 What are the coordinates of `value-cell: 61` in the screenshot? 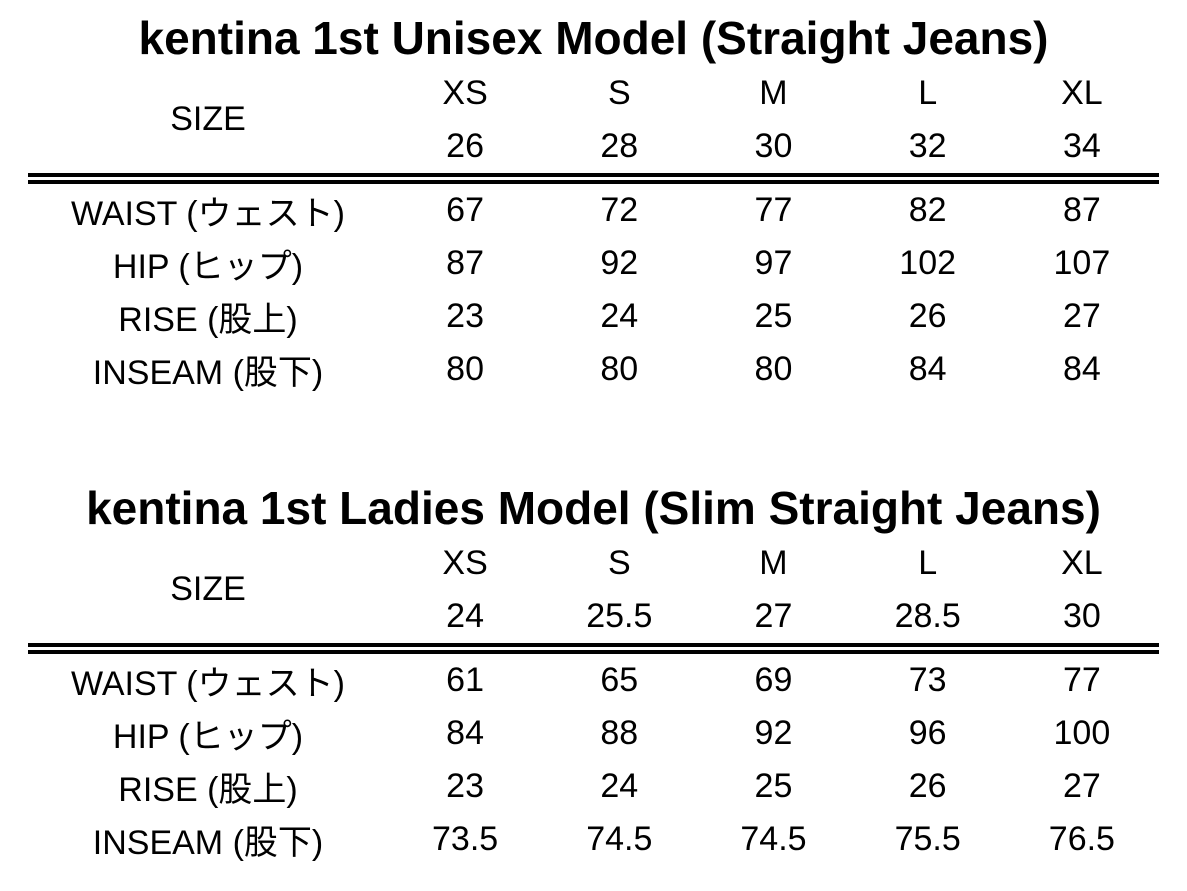 It's located at (465, 674).